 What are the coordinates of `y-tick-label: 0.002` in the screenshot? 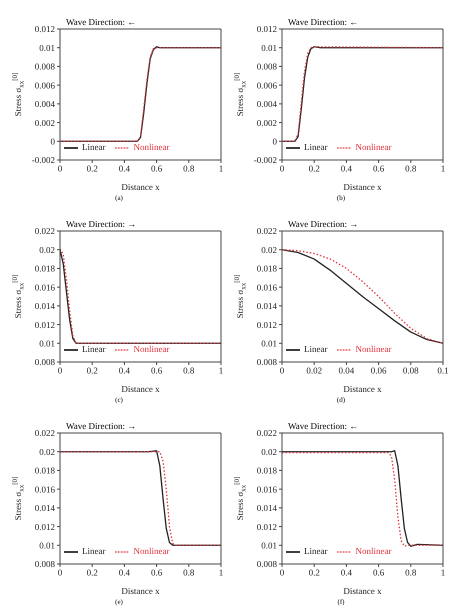 It's located at (266, 123).